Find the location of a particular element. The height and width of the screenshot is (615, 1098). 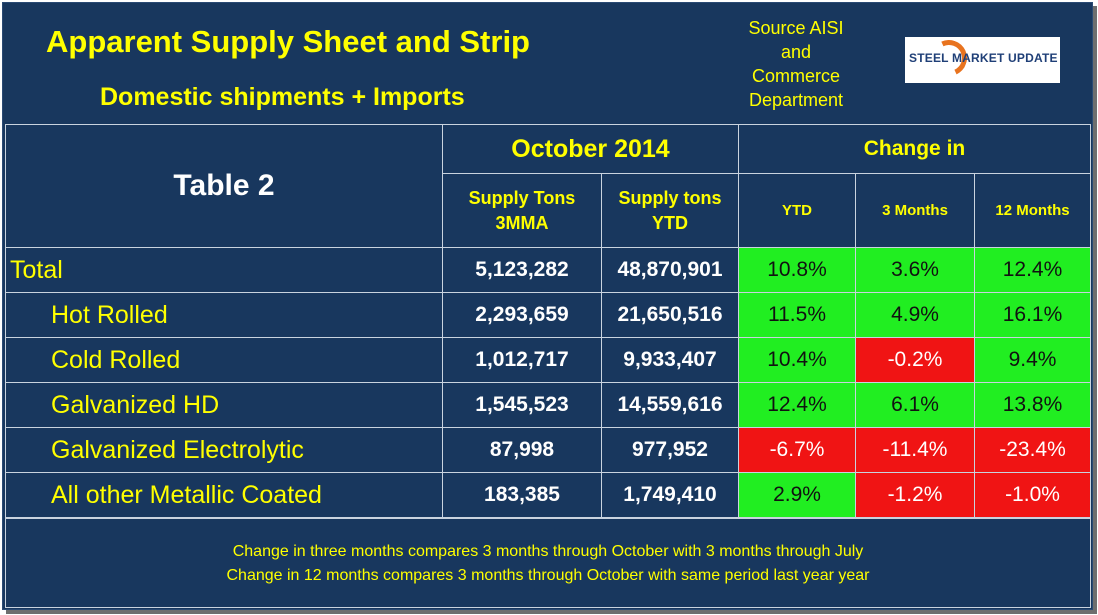

cell-supply-ytd: 977,952 is located at coordinates (670, 450).